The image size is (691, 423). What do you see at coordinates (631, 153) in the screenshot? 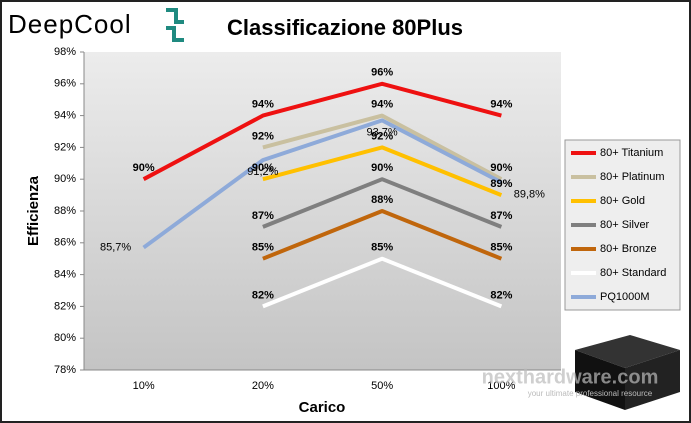
I see `legend-label: 80+ Titanium` at bounding box center [631, 153].